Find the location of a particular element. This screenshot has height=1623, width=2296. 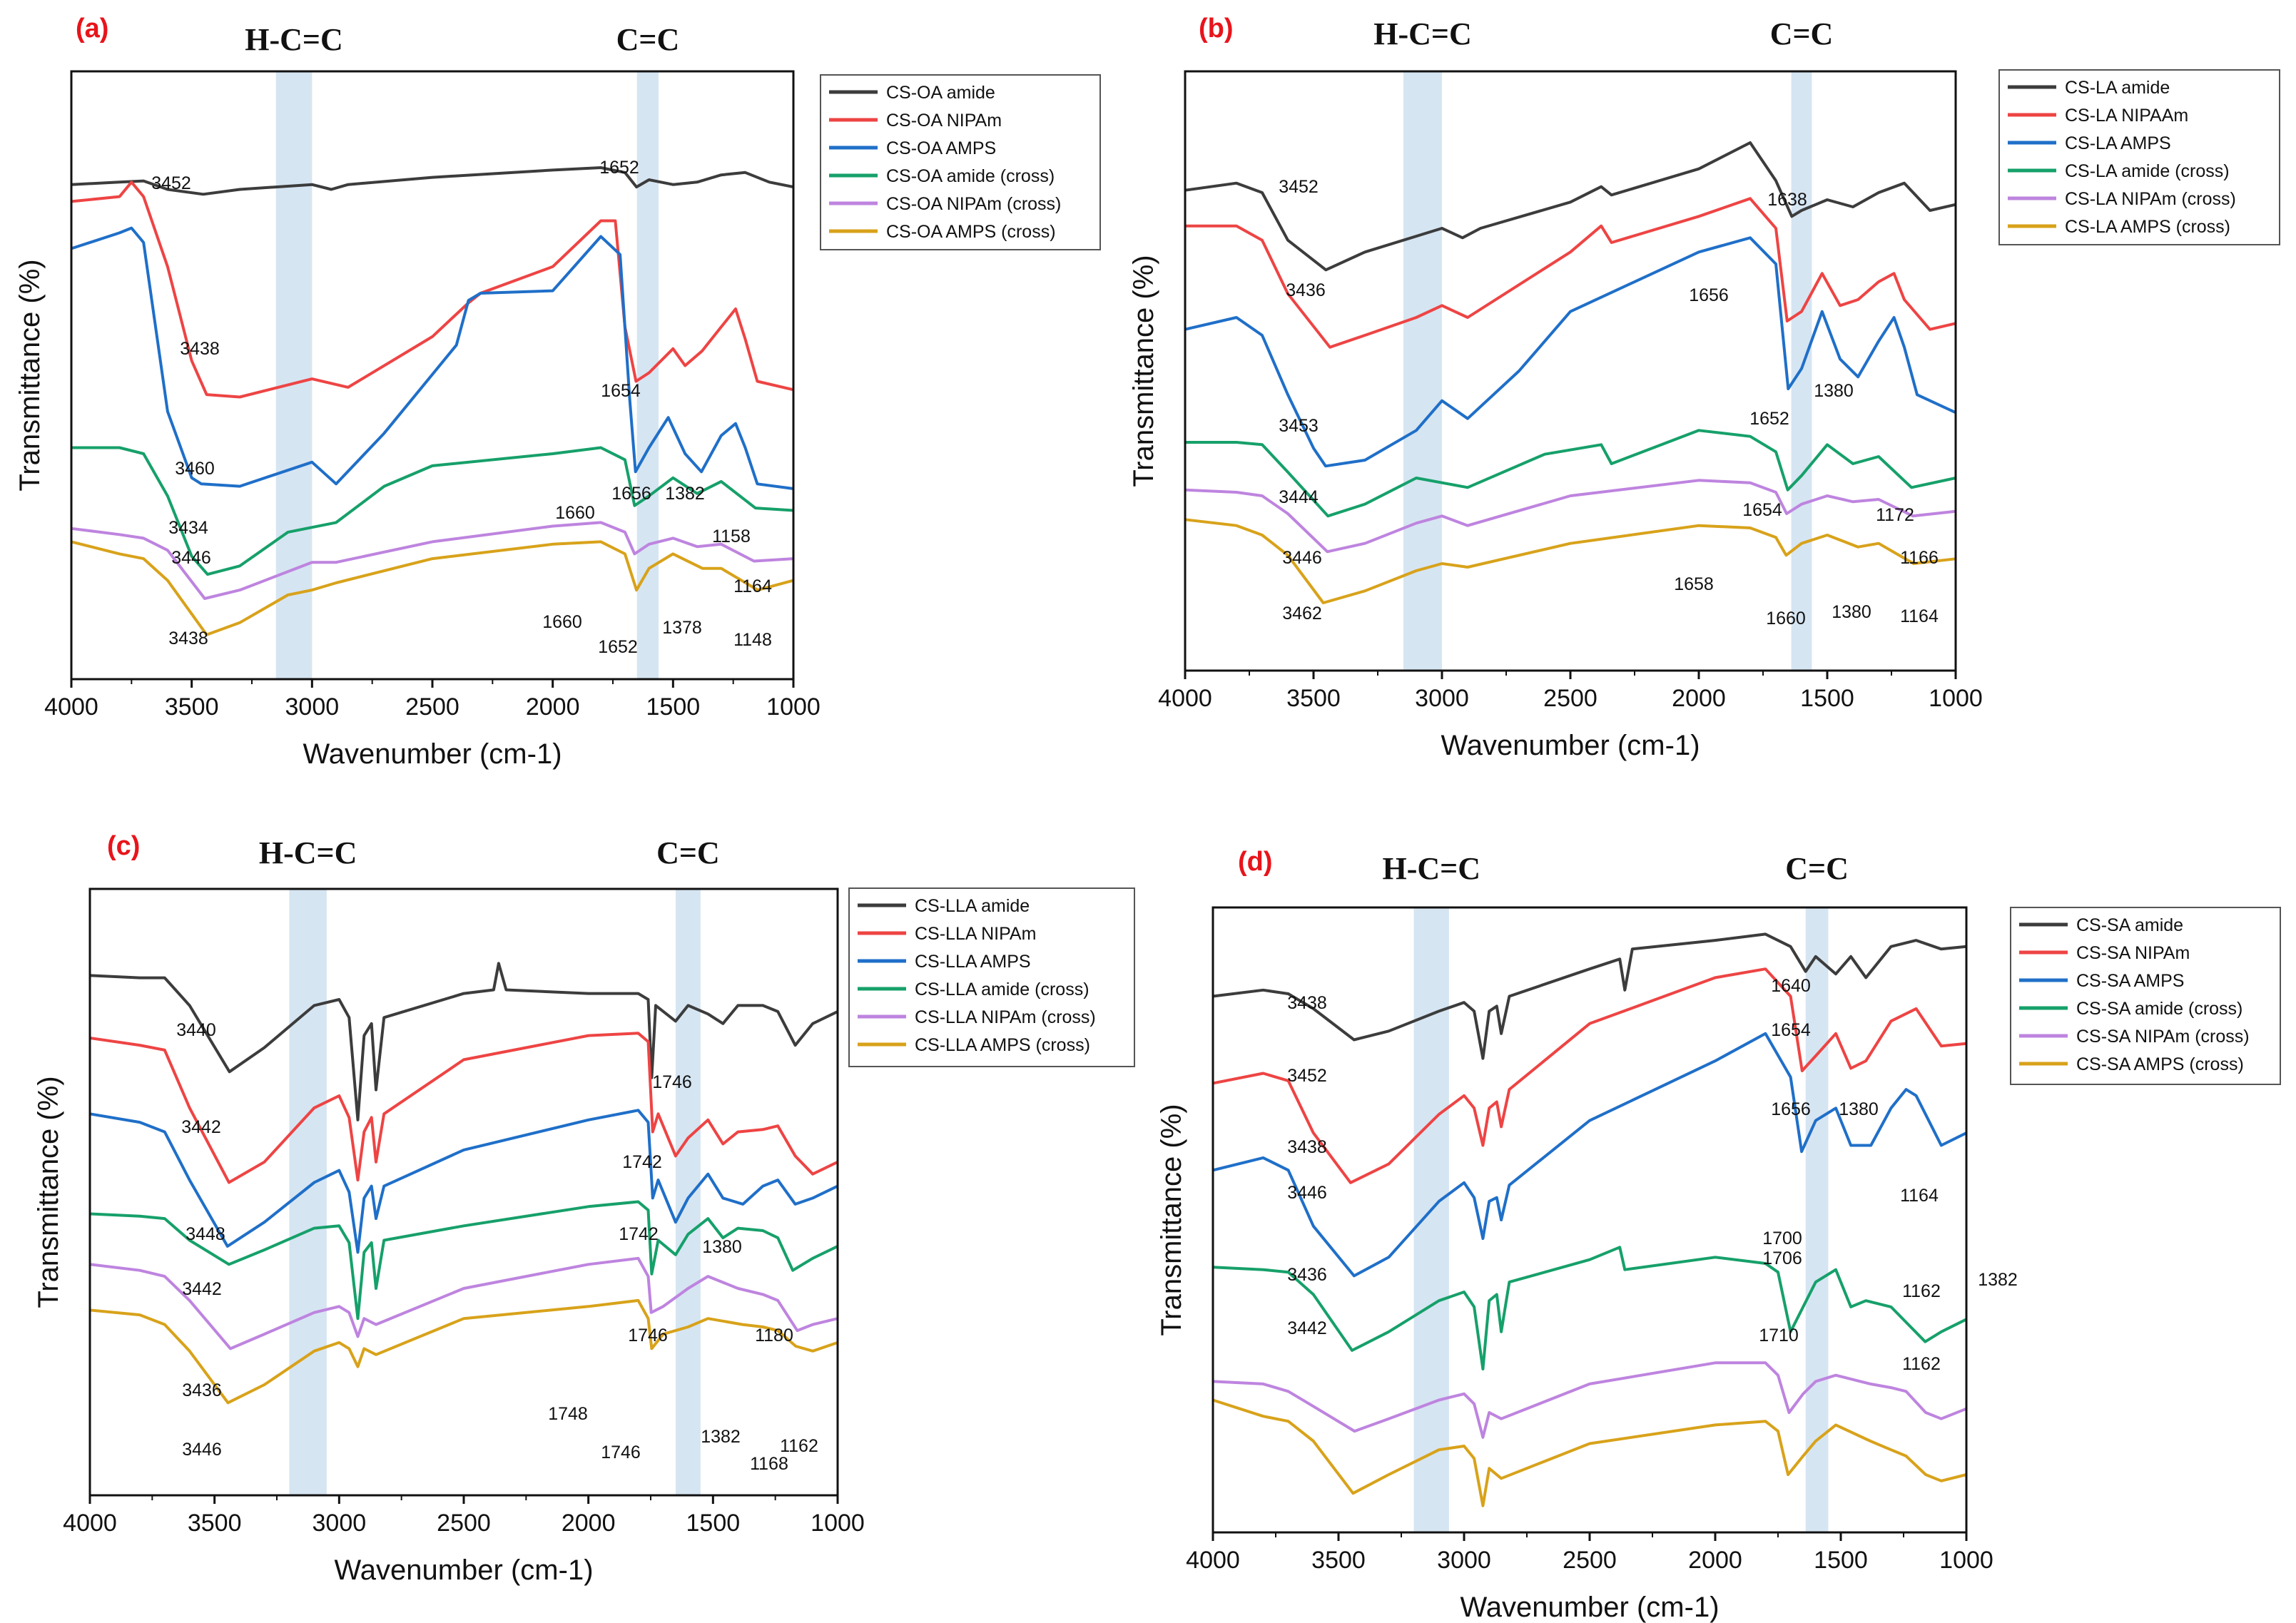

peak-annotation: 3434 is located at coordinates (188, 528).